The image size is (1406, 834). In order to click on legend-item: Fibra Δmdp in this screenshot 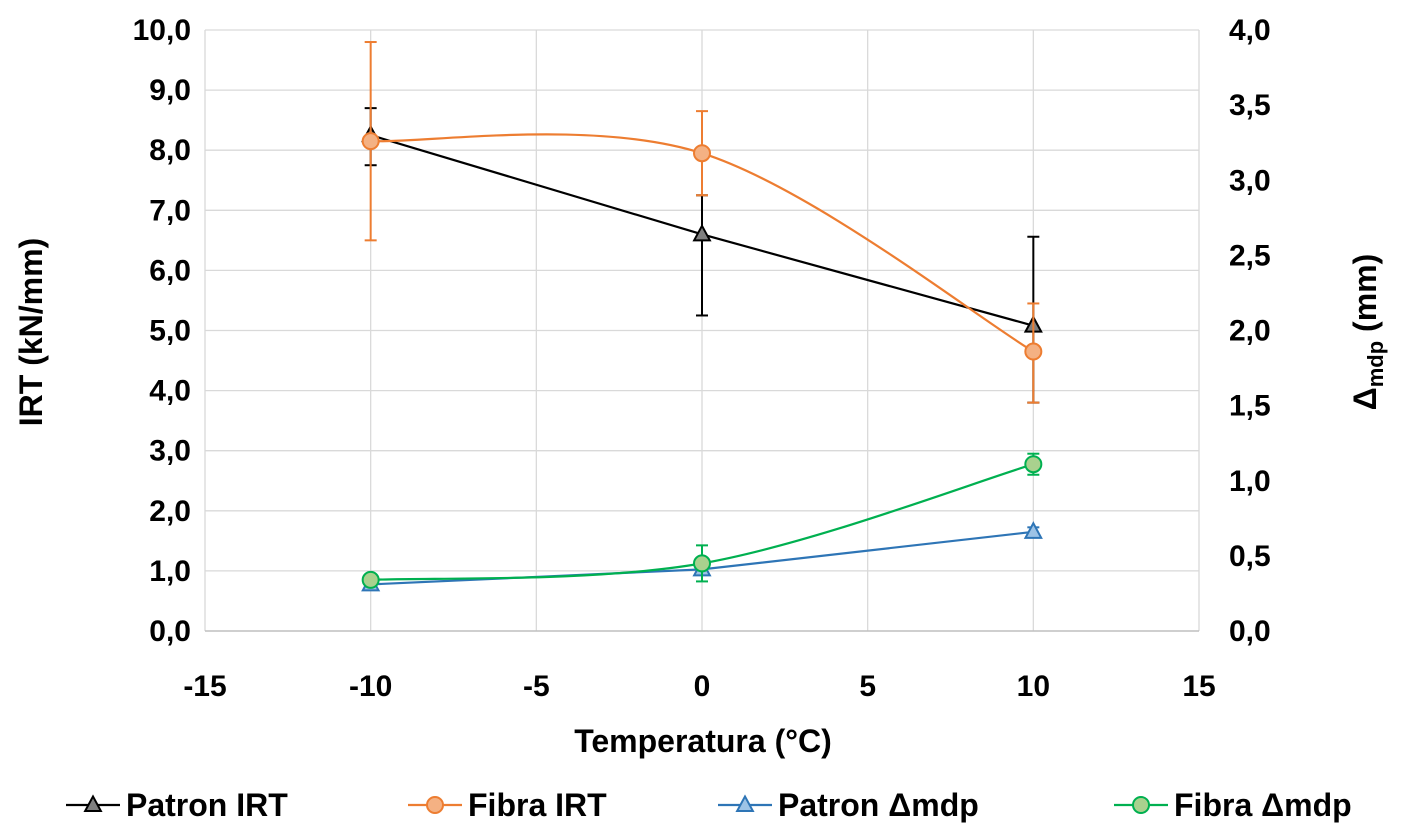, I will do `click(1233, 805)`.